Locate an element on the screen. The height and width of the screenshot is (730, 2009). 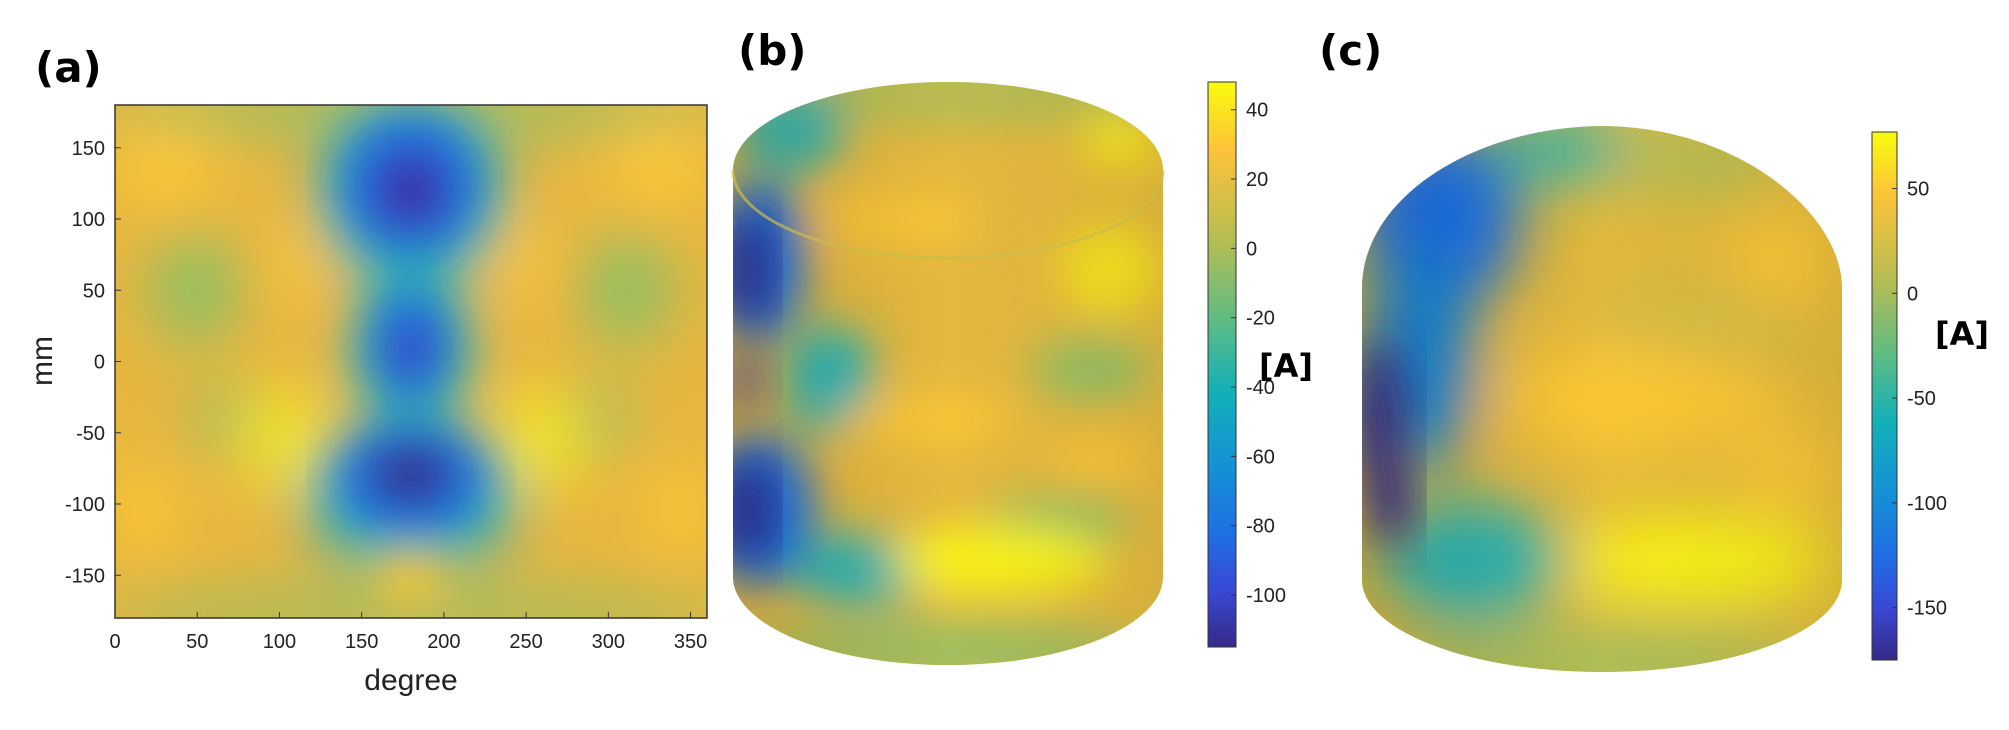
colorbar-c is located at coordinates (1884, 396).